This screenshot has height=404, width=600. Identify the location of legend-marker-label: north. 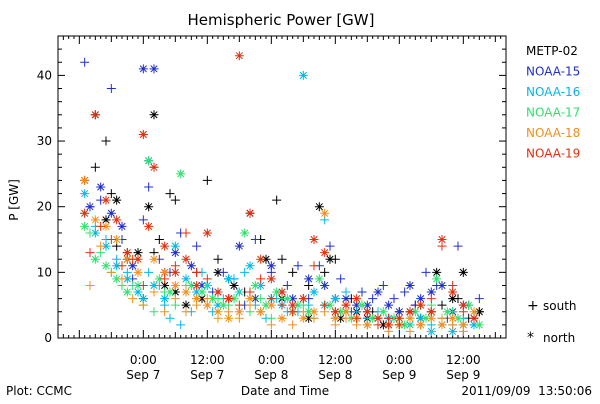
(559, 338).